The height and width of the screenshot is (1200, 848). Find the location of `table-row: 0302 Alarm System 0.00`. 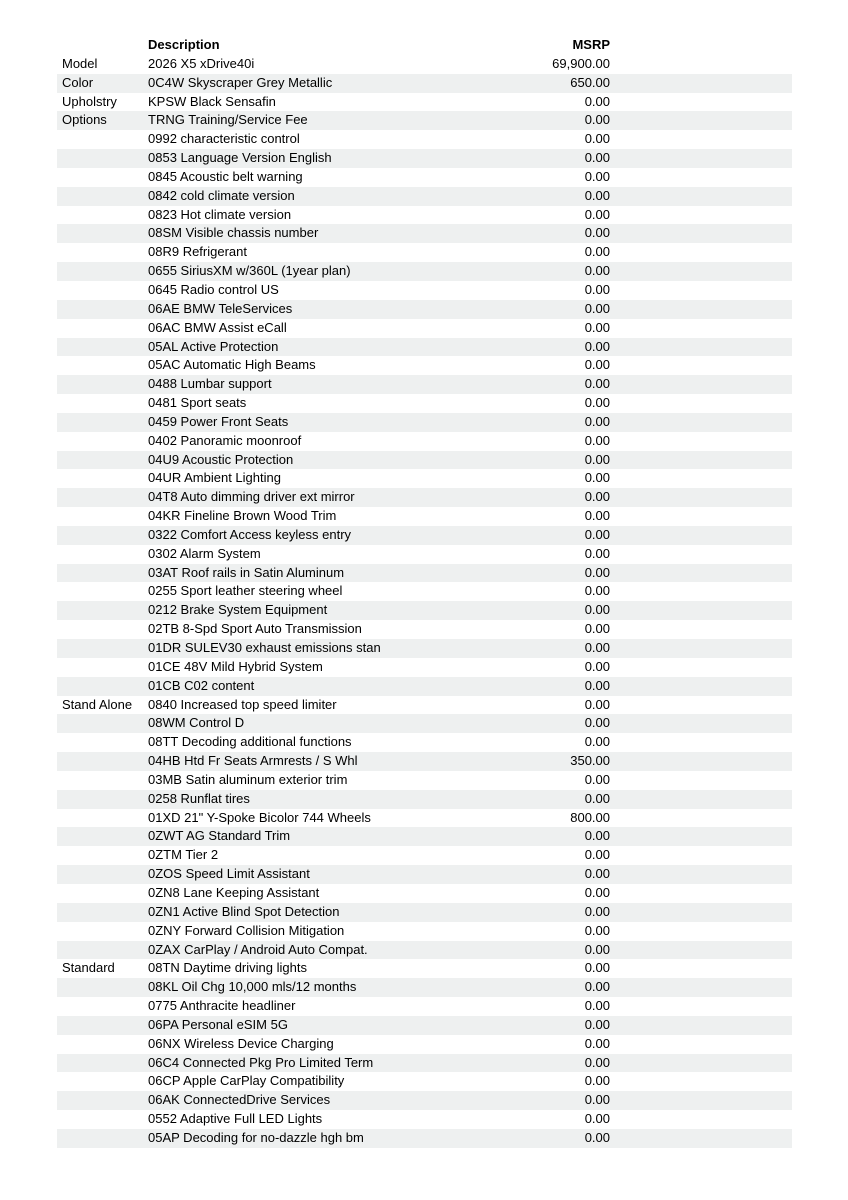

table-row: 0302 Alarm System 0.00 is located at coordinates (424, 554).